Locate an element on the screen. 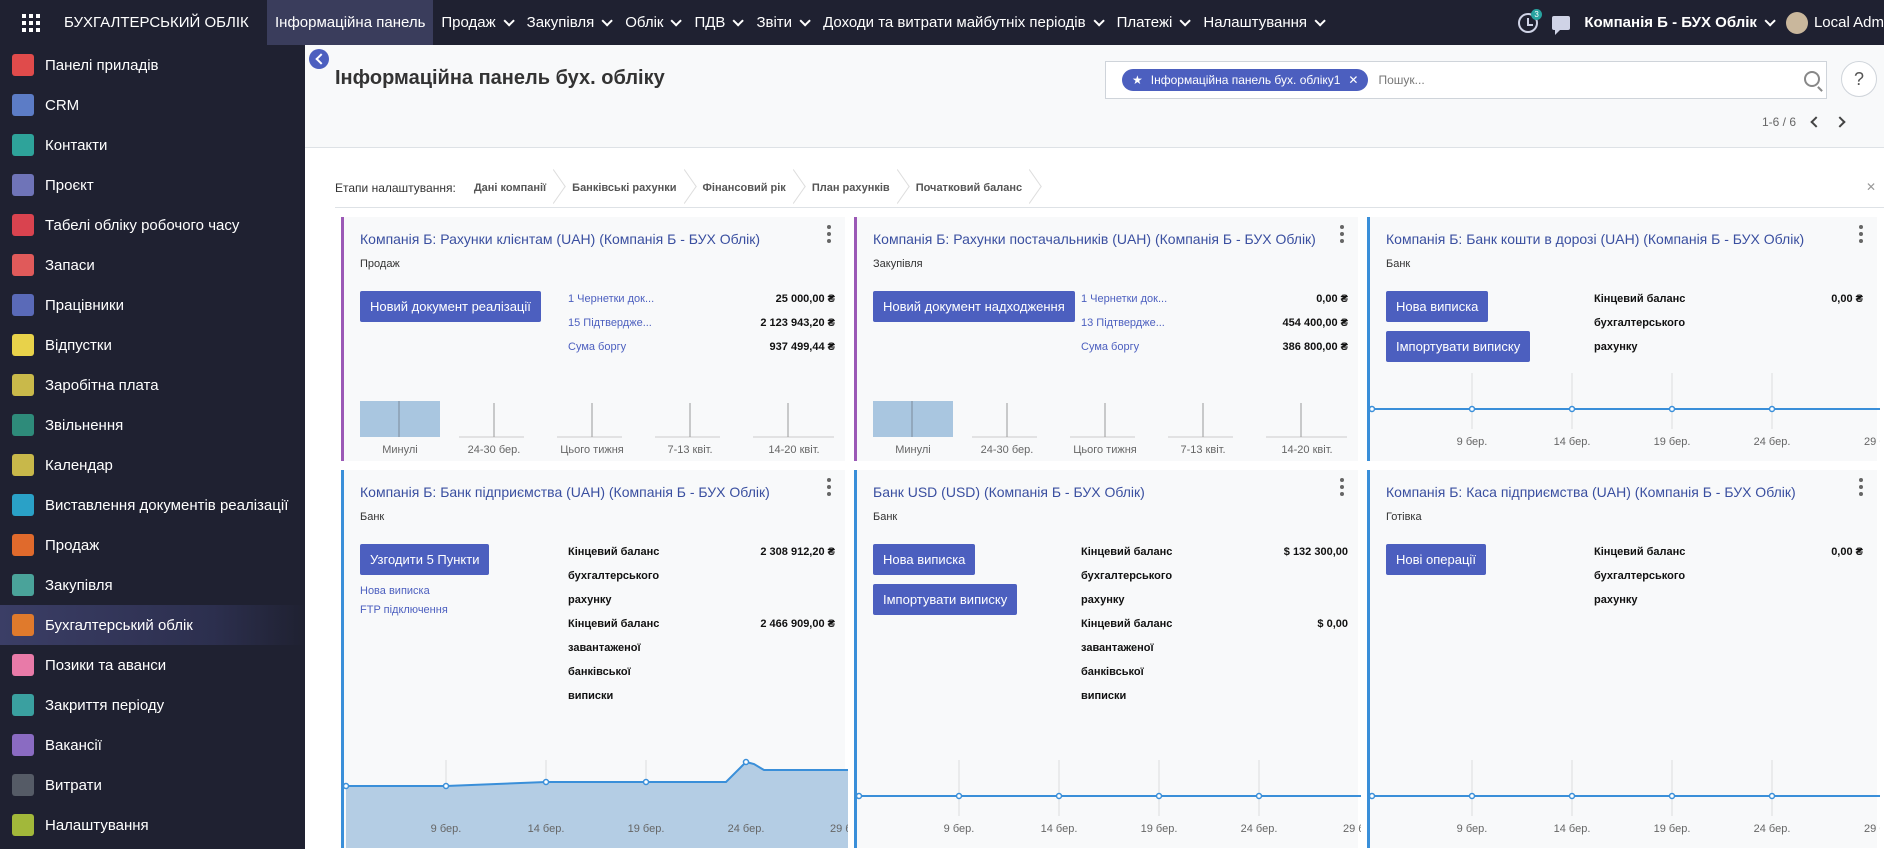  menu-accounting: Облік is located at coordinates (651, 22).